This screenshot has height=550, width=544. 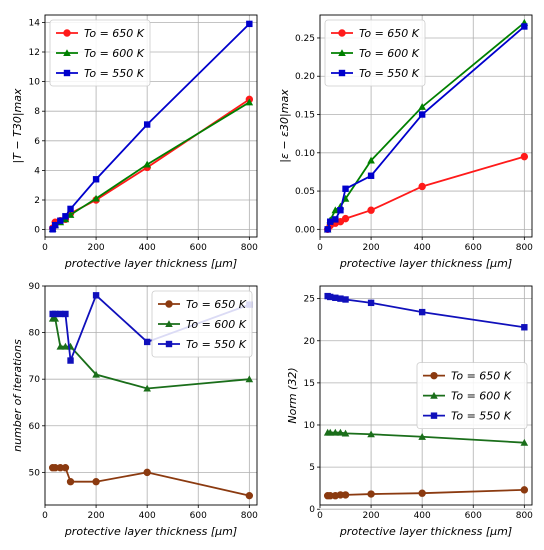 I want to click on y-tick-label: 0.25, so click(x=305, y=39).